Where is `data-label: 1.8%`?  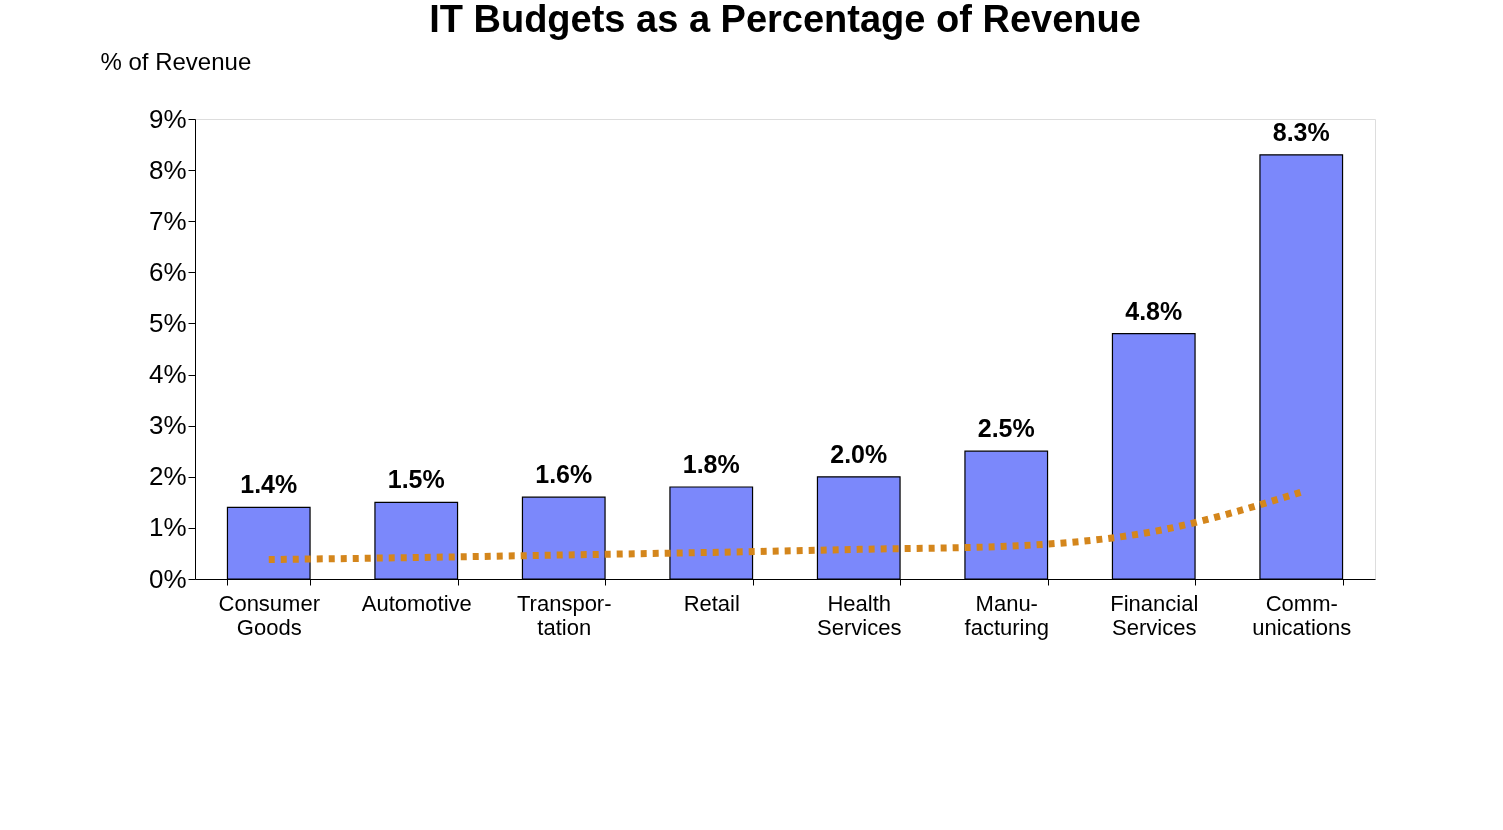
data-label: 1.8% is located at coordinates (711, 464).